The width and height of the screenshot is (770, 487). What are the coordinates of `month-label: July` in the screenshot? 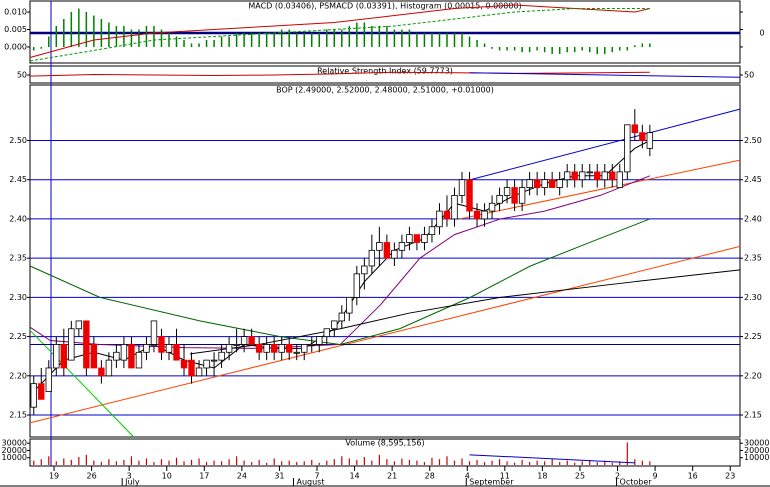 It's located at (132, 482).